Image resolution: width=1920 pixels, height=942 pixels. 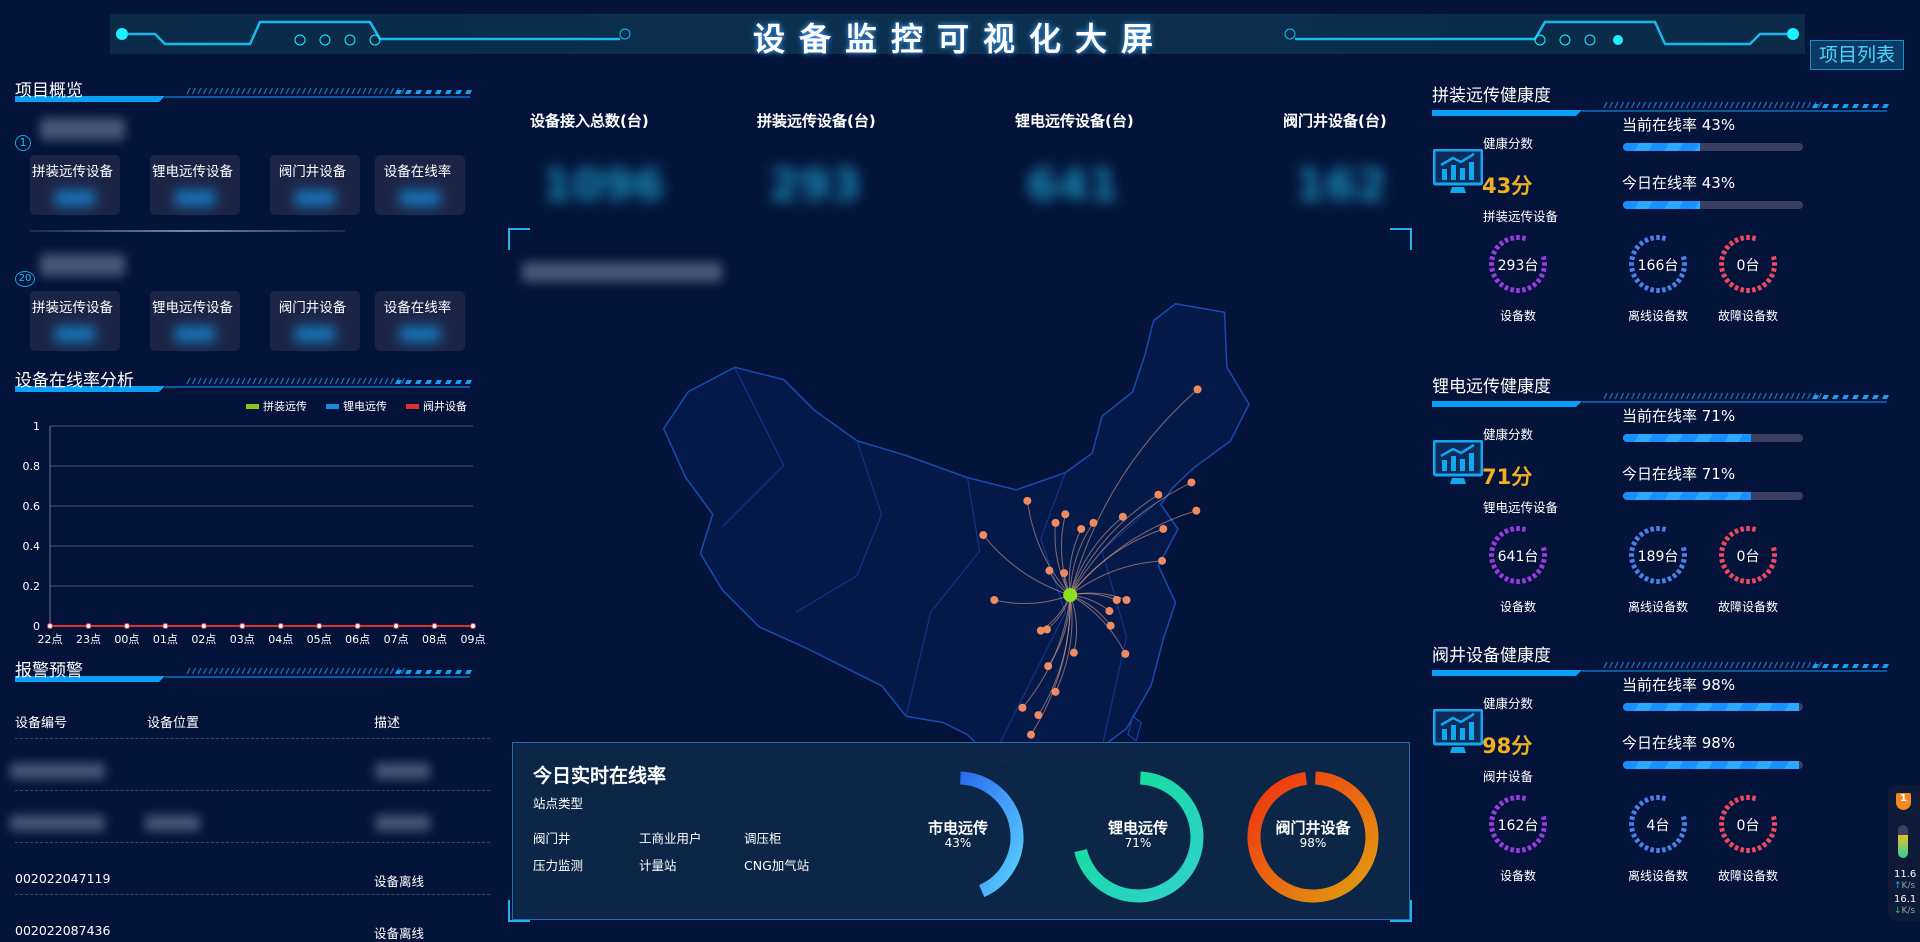 What do you see at coordinates (1517, 316) in the screenshot?
I see `ring-label: 设备数` at bounding box center [1517, 316].